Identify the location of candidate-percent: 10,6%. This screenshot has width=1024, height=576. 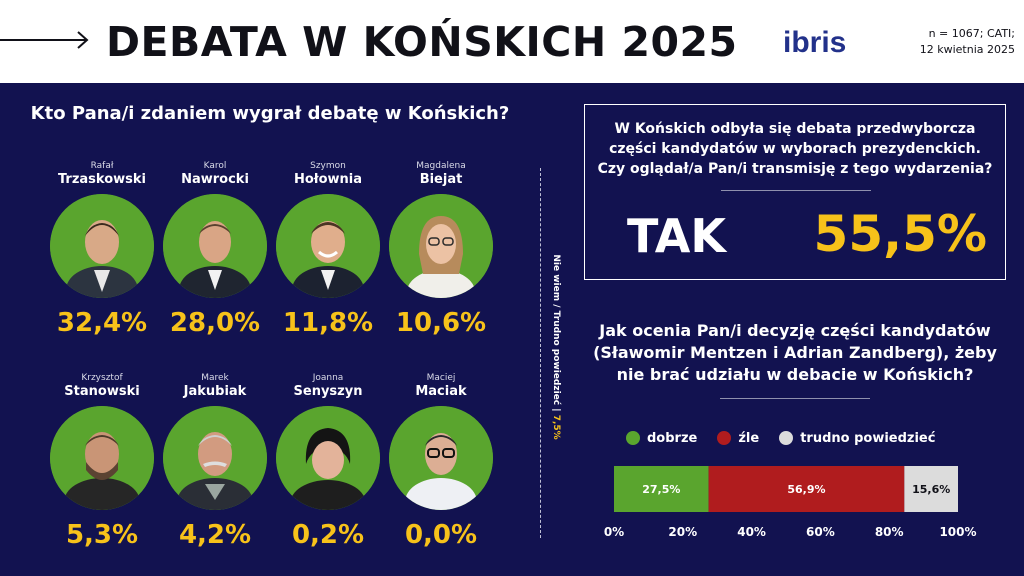
(441, 323).